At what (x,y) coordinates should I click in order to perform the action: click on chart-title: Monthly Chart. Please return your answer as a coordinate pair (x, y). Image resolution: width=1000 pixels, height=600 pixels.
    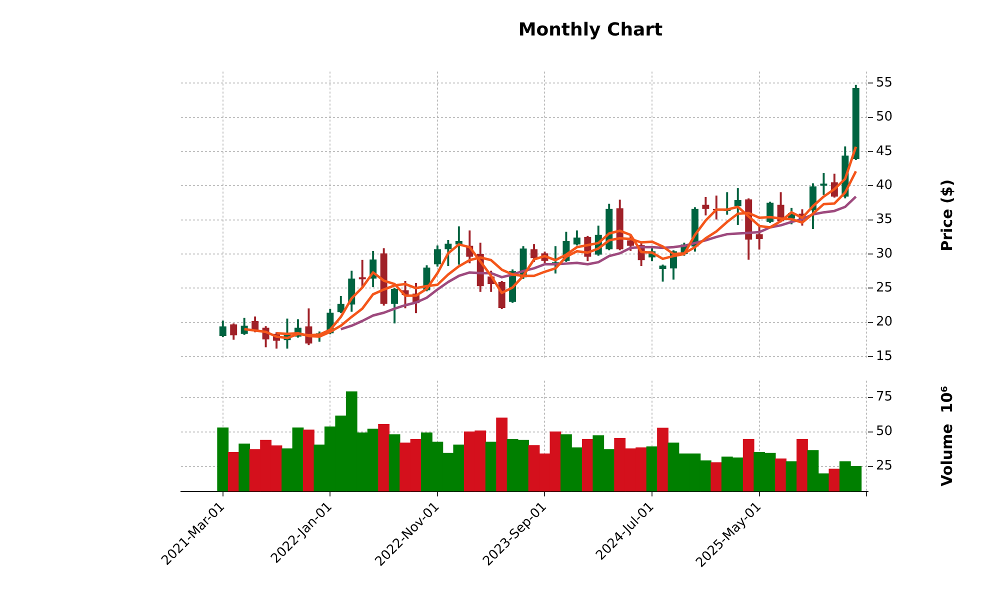
    Looking at the image, I should click on (591, 29).